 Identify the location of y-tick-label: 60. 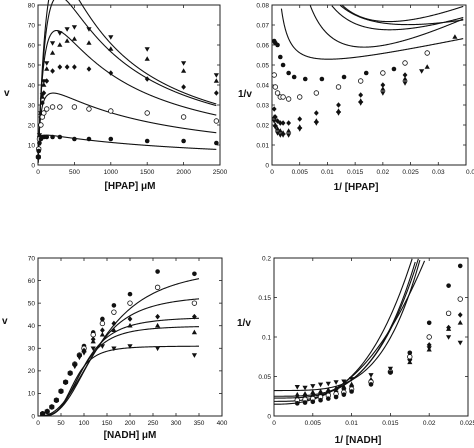
(32, 45).